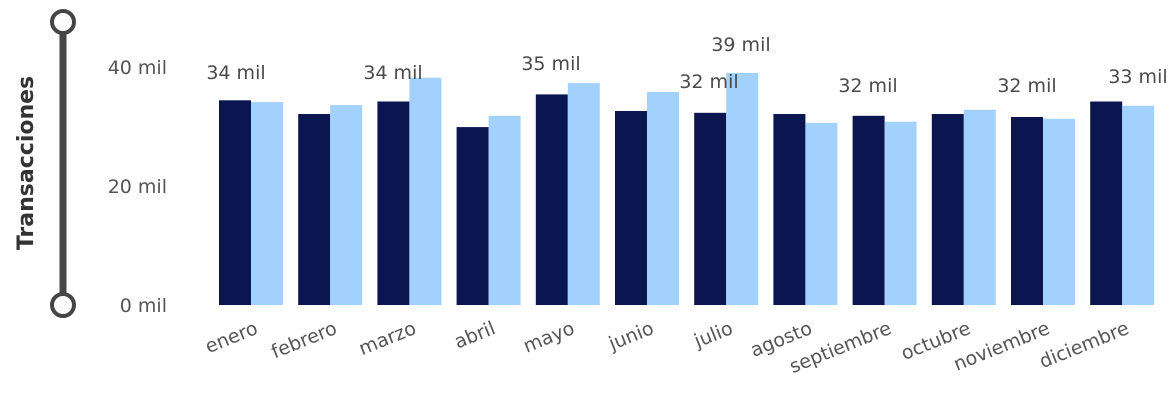 The height and width of the screenshot is (403, 1172). I want to click on y-axis-ticks: 0 mil 20 mil 40 mil, so click(137, 187).